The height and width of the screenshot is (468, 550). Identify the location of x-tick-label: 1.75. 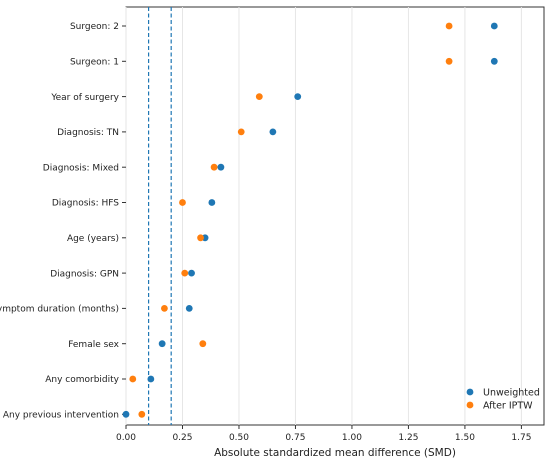
(521, 438).